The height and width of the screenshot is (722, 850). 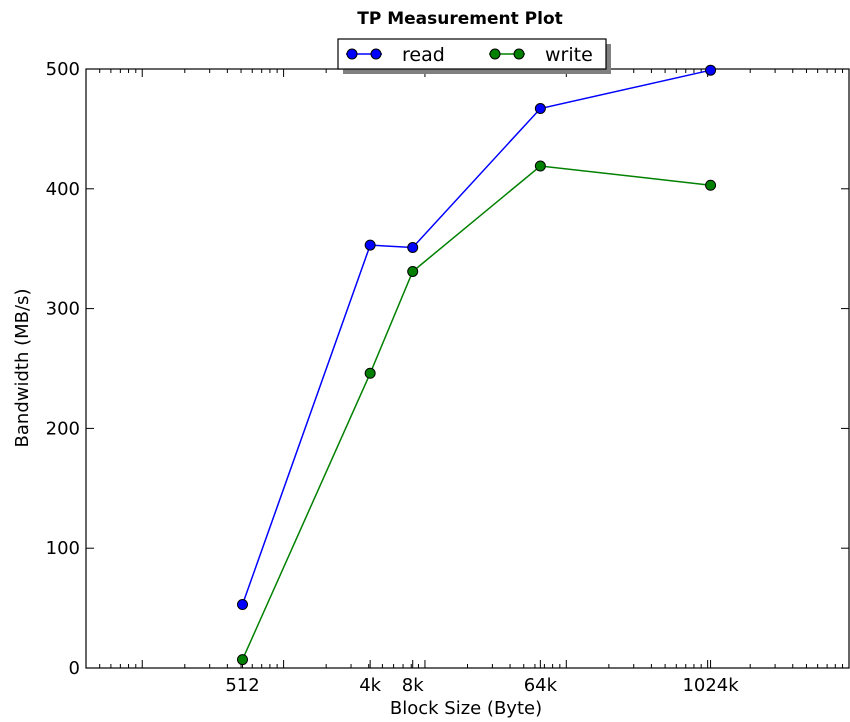 What do you see at coordinates (569, 55) in the screenshot?
I see `legend-label-write: write` at bounding box center [569, 55].